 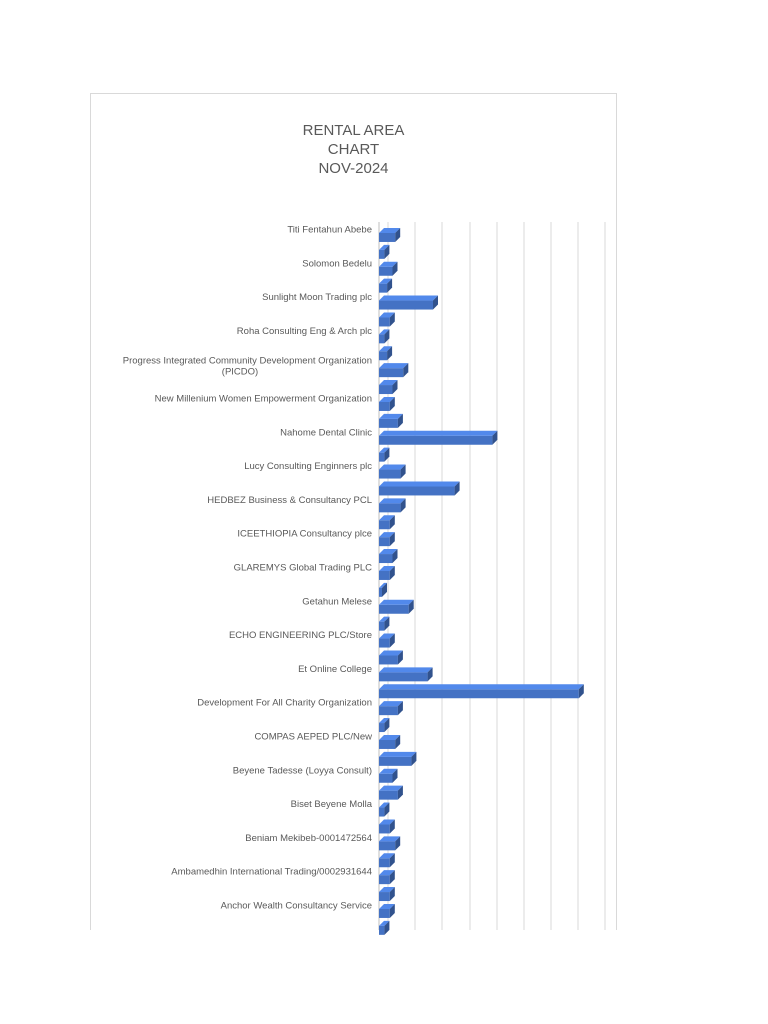 I want to click on category-label: ICEETHIOPIA Consultancy plce, so click(x=304, y=534).